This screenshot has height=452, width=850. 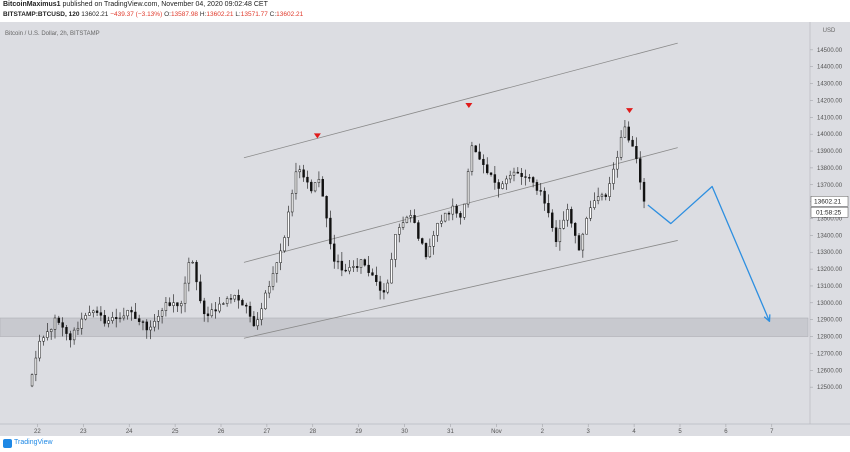 I want to click on y-tick-label: 13700.00, so click(x=830, y=186).